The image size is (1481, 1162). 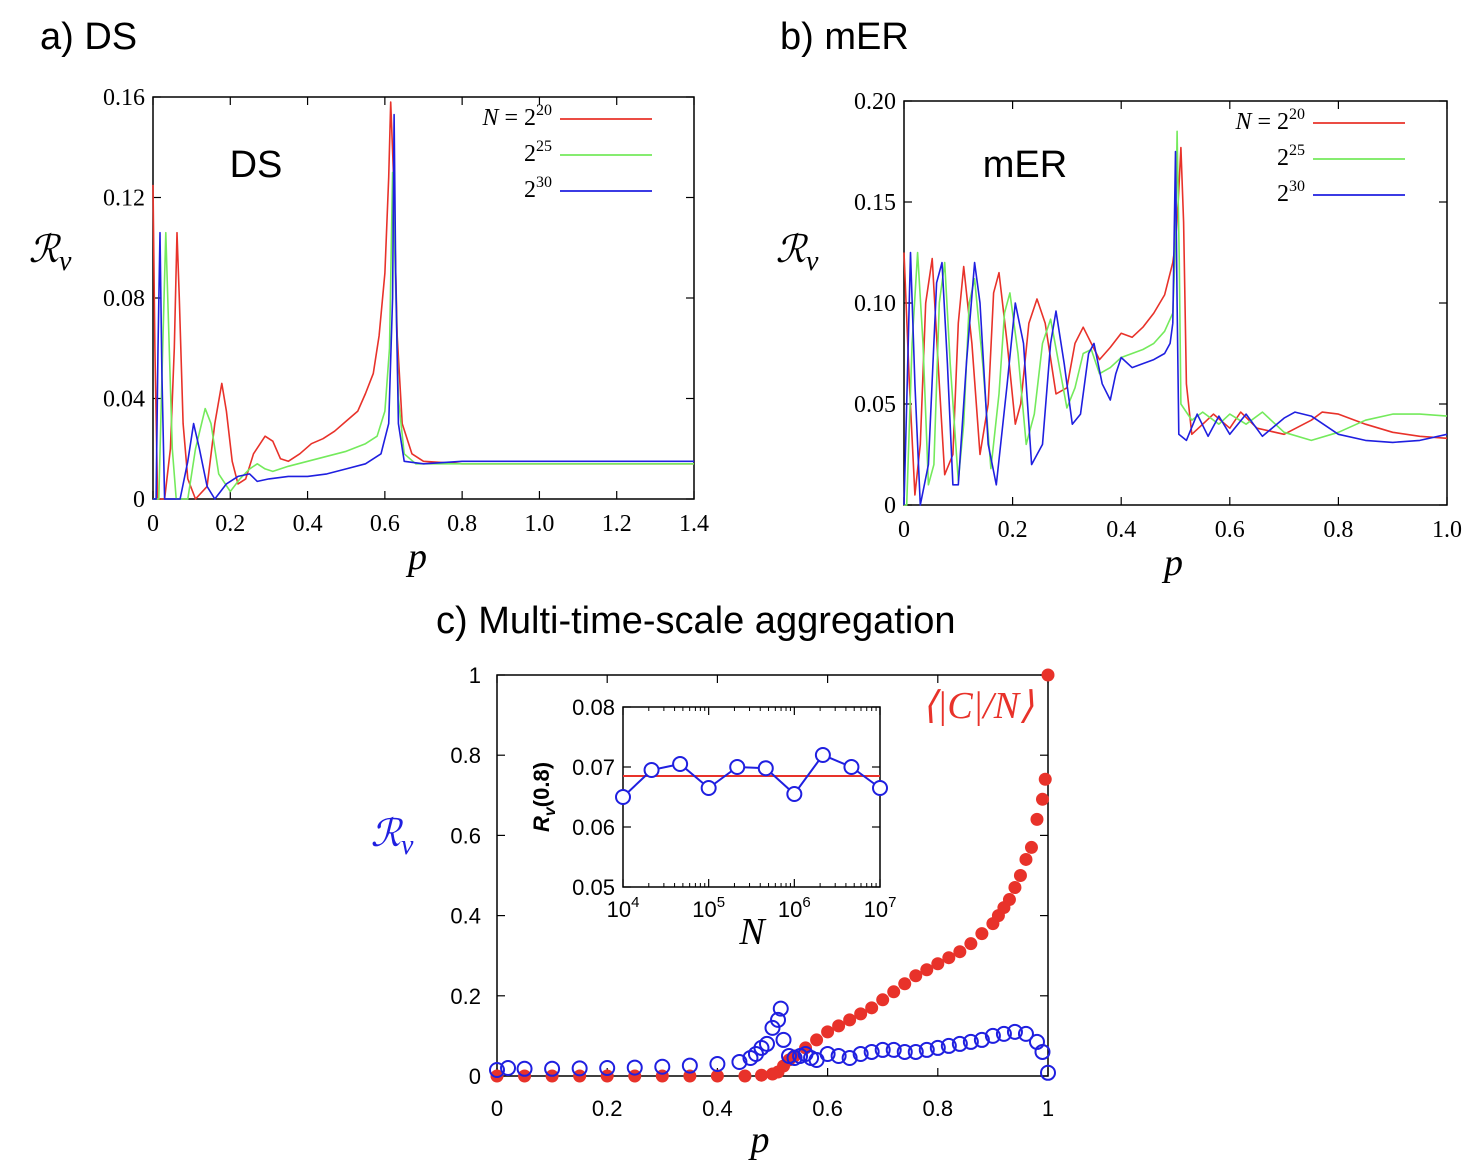 What do you see at coordinates (1291, 192) in the screenshot?
I see `legend-label-30: 230` at bounding box center [1291, 192].